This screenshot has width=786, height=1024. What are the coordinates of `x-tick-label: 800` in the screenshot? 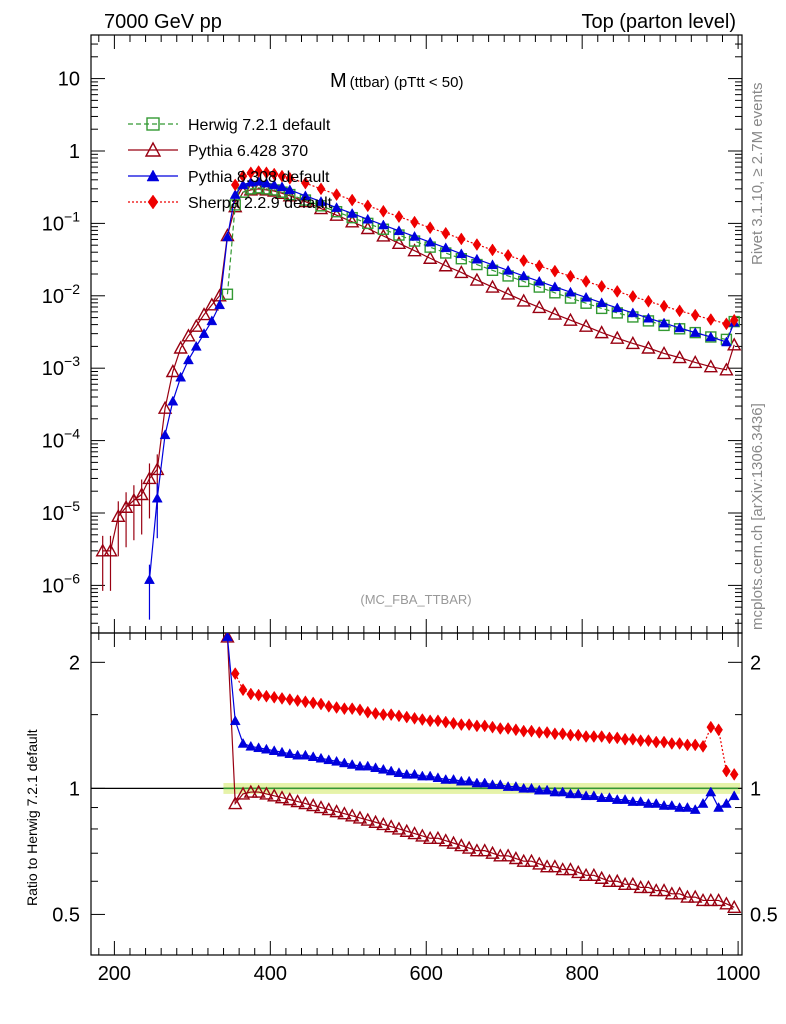 It's located at (581, 974).